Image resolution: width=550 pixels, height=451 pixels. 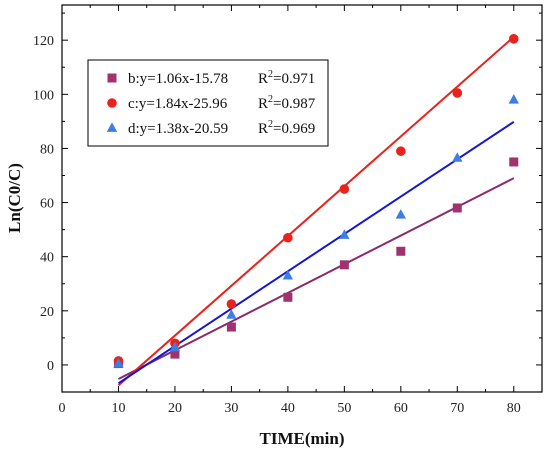 What do you see at coordinates (178, 79) in the screenshot?
I see `legend-equation-b: b:y=1.06x-15.78` at bounding box center [178, 79].